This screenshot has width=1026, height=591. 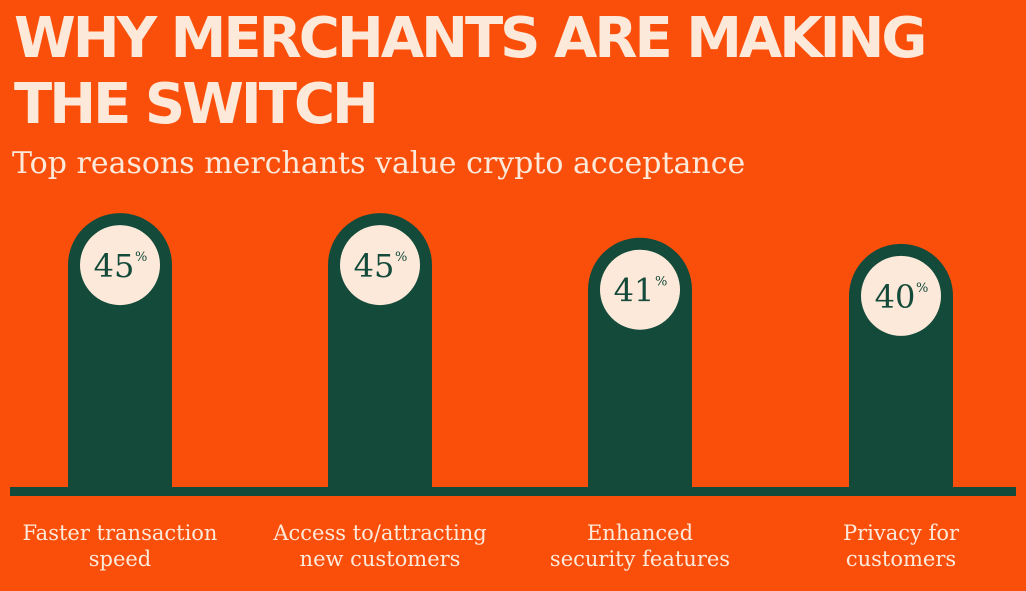 I want to click on category-label: Access to/attracting new customers, so click(x=380, y=546).